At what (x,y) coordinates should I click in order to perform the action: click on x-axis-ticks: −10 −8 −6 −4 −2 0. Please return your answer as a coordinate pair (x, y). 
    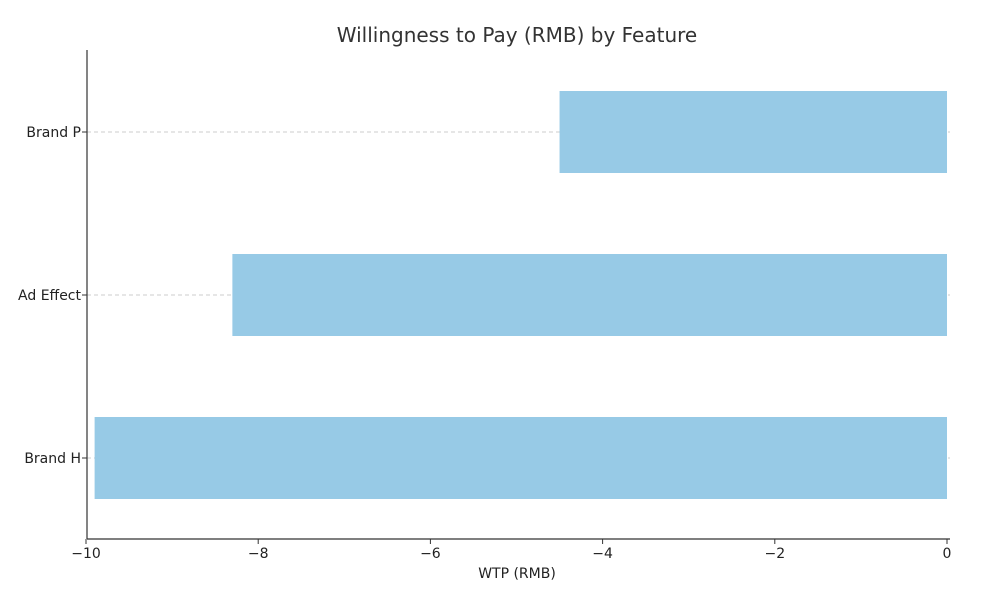
    Looking at the image, I should click on (511, 550).